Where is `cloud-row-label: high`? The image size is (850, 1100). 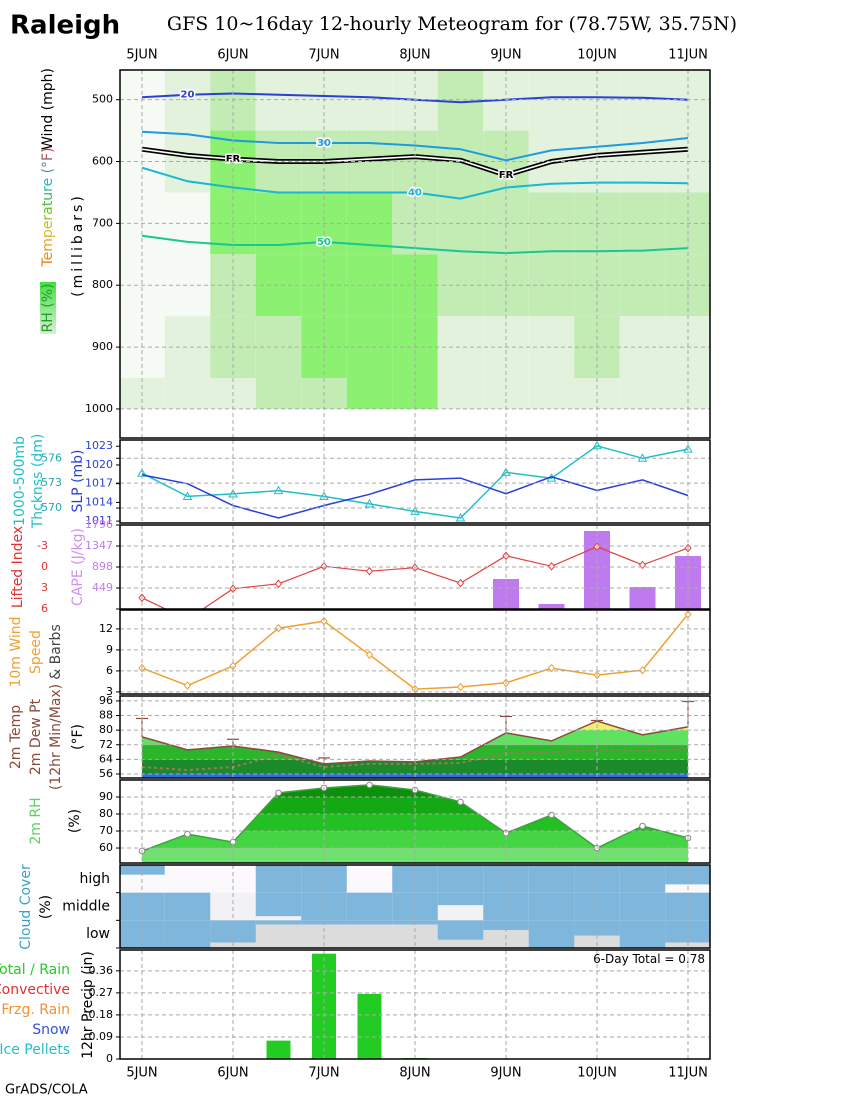
cloud-row-label: high is located at coordinates (94, 879).